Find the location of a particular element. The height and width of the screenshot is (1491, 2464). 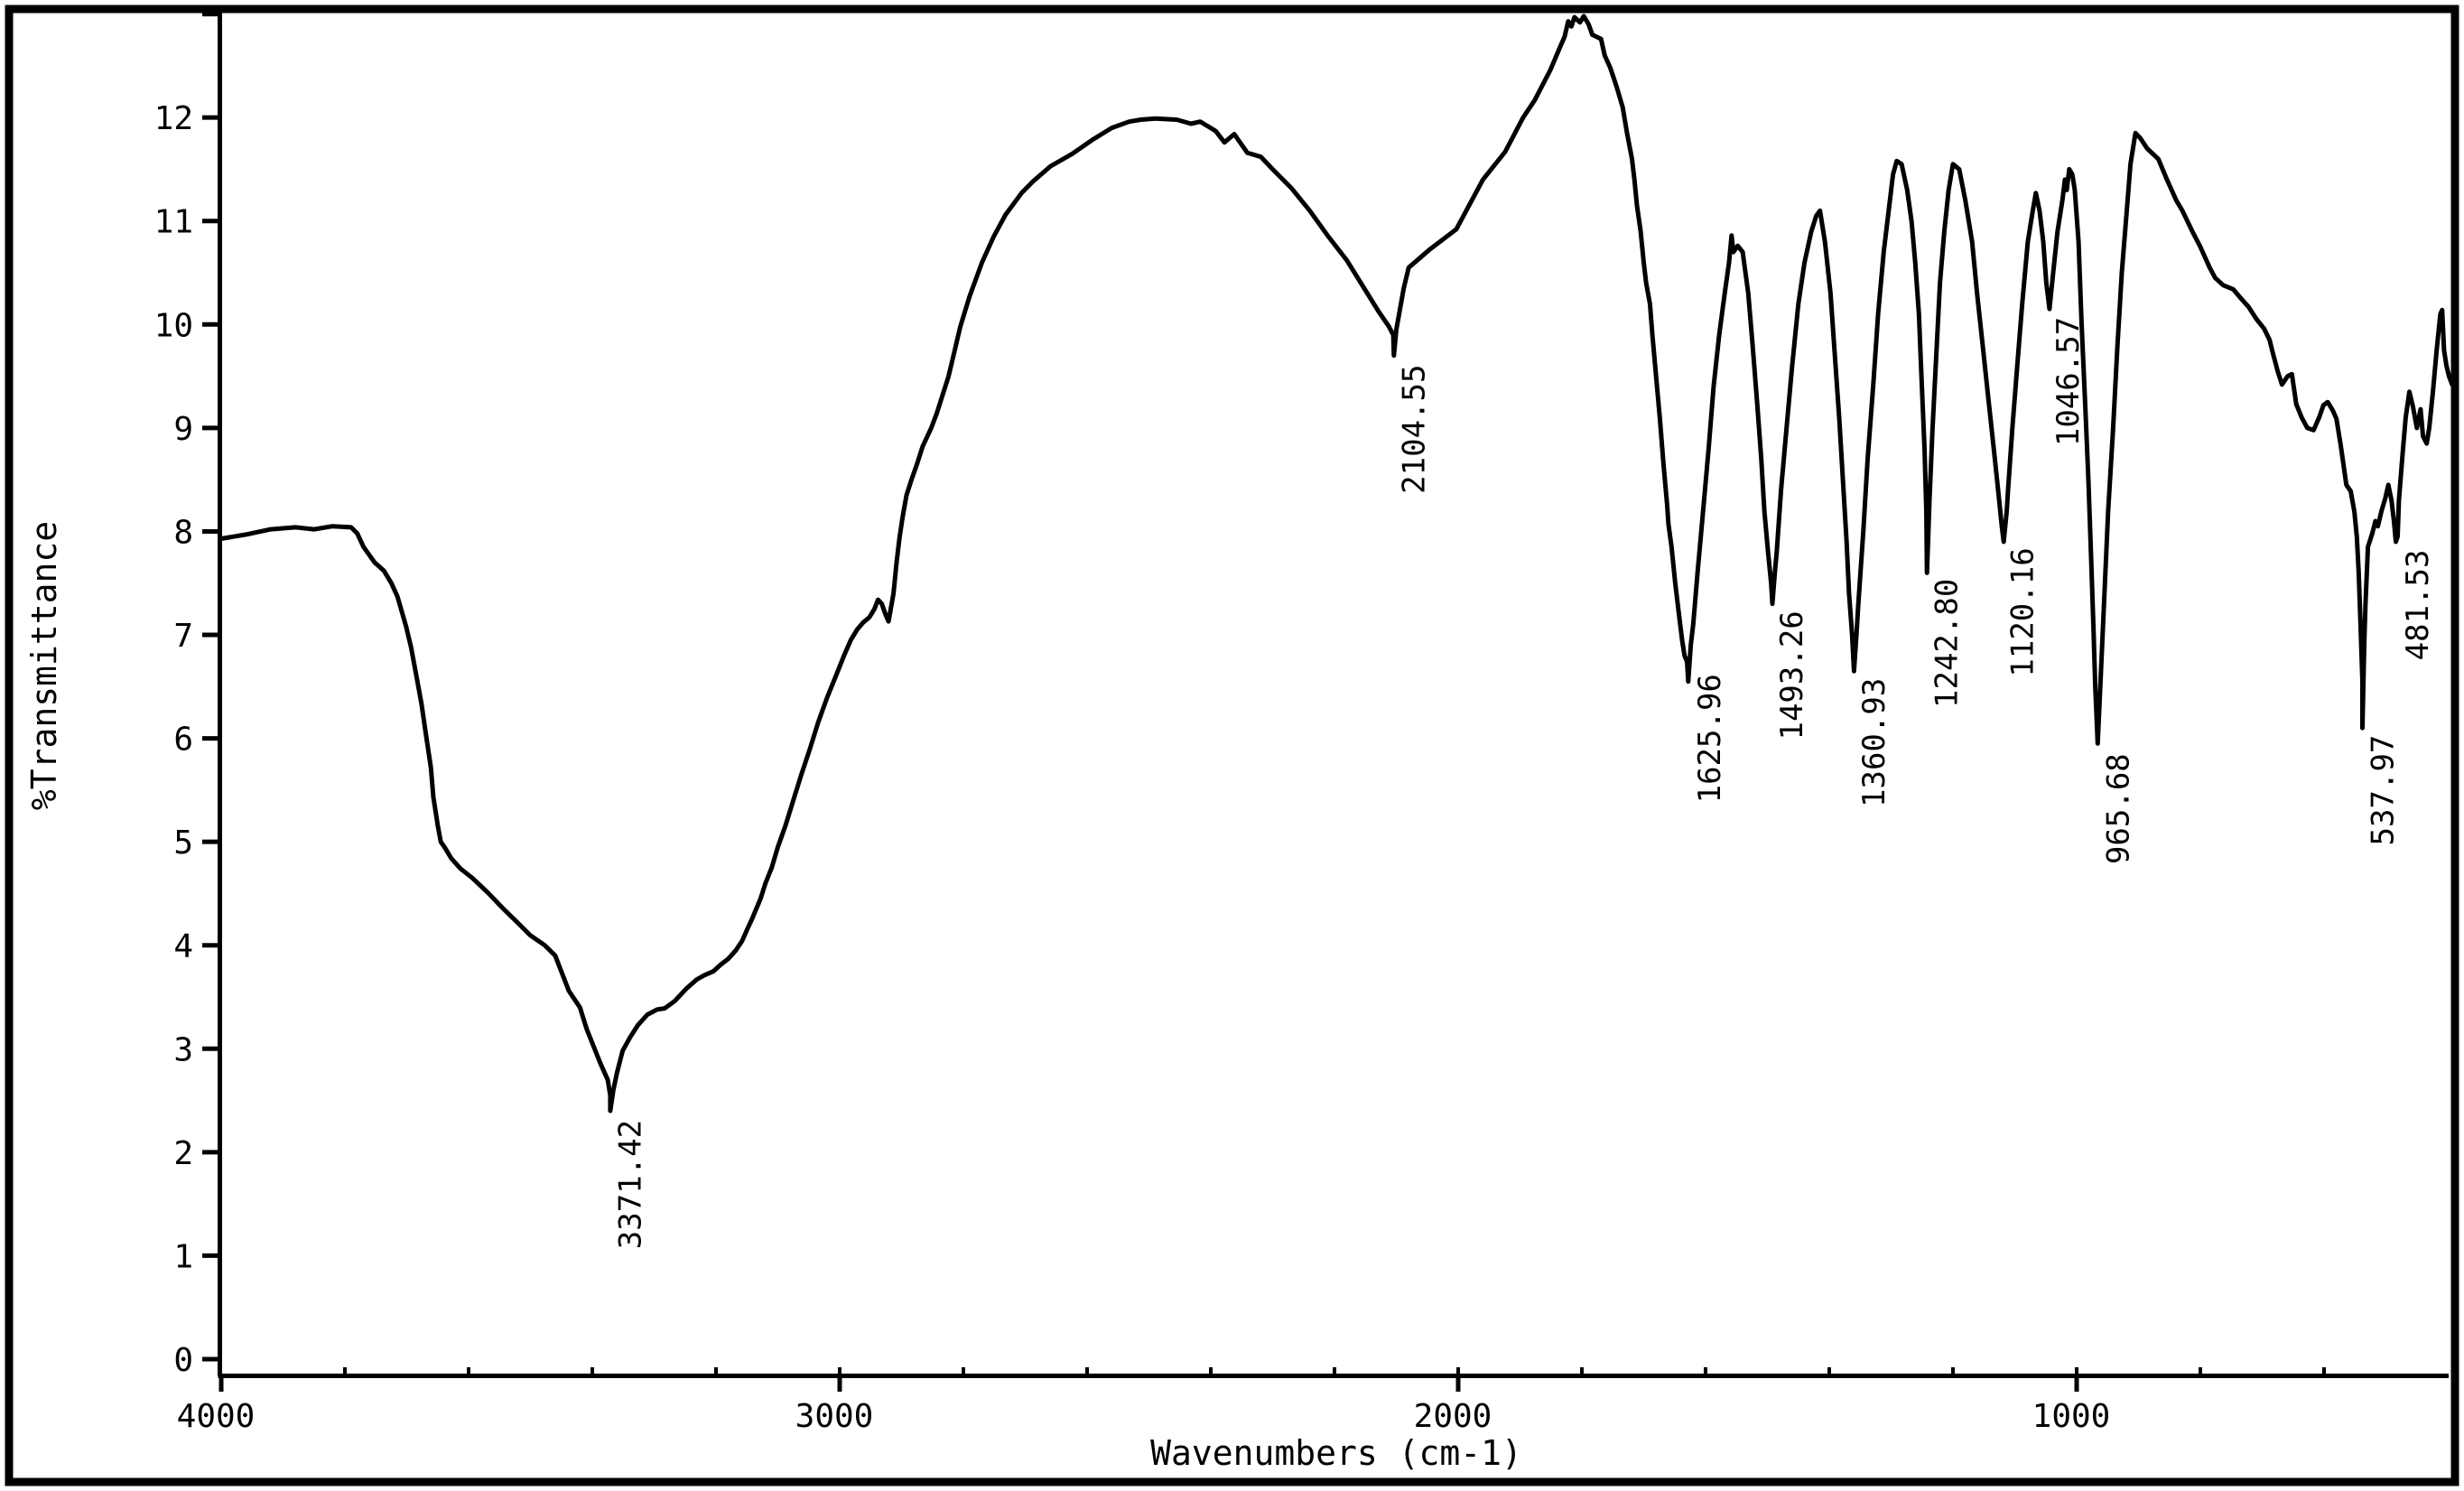

y-tick-label: 12 is located at coordinates (173, 118).